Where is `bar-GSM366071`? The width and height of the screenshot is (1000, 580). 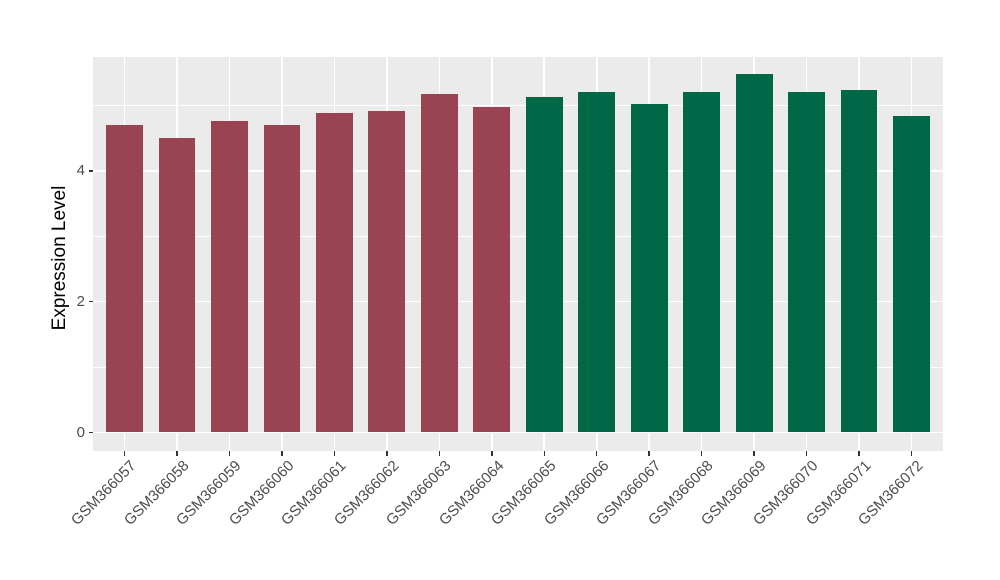
bar-GSM366071 is located at coordinates (859, 261).